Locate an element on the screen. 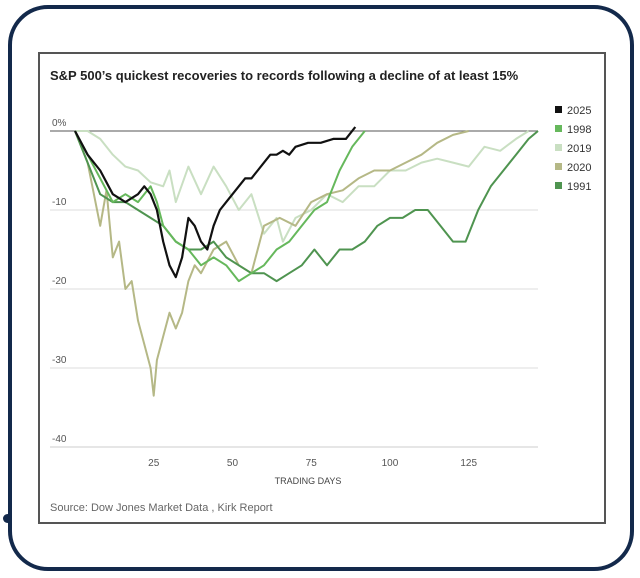 This screenshot has width=640, height=578. legend-swatch-1991 is located at coordinates (558, 185).